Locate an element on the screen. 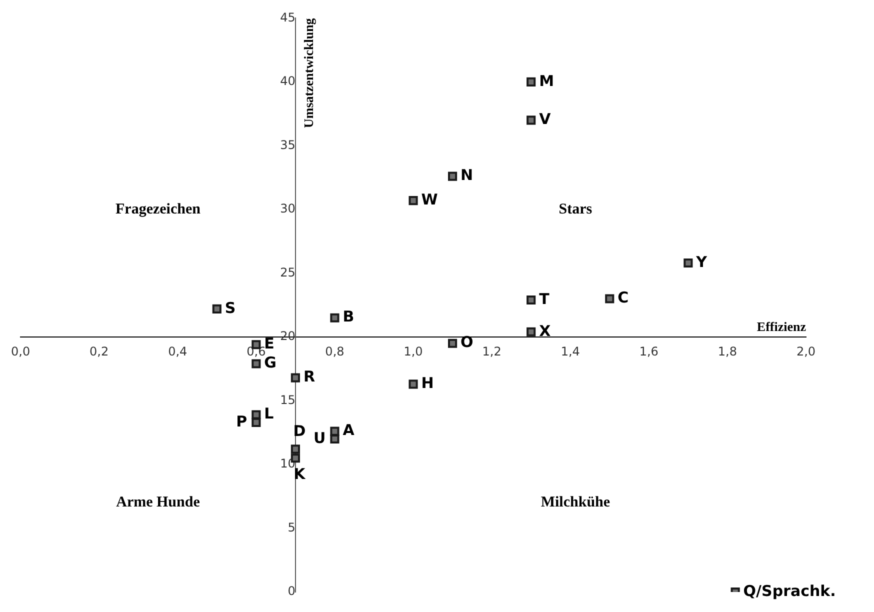 Image resolution: width=874 pixels, height=612 pixels. series-label: E is located at coordinates (269, 343).